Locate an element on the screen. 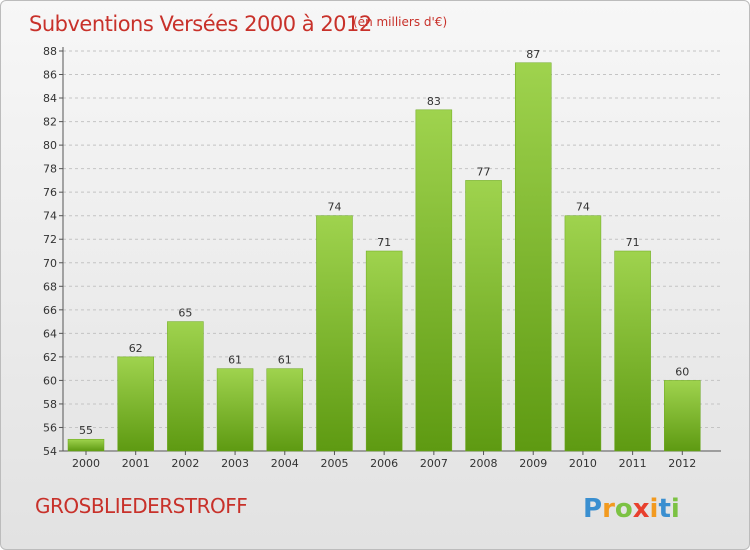 This screenshot has width=750, height=550. y-tick-label: 84 is located at coordinates (50, 98).